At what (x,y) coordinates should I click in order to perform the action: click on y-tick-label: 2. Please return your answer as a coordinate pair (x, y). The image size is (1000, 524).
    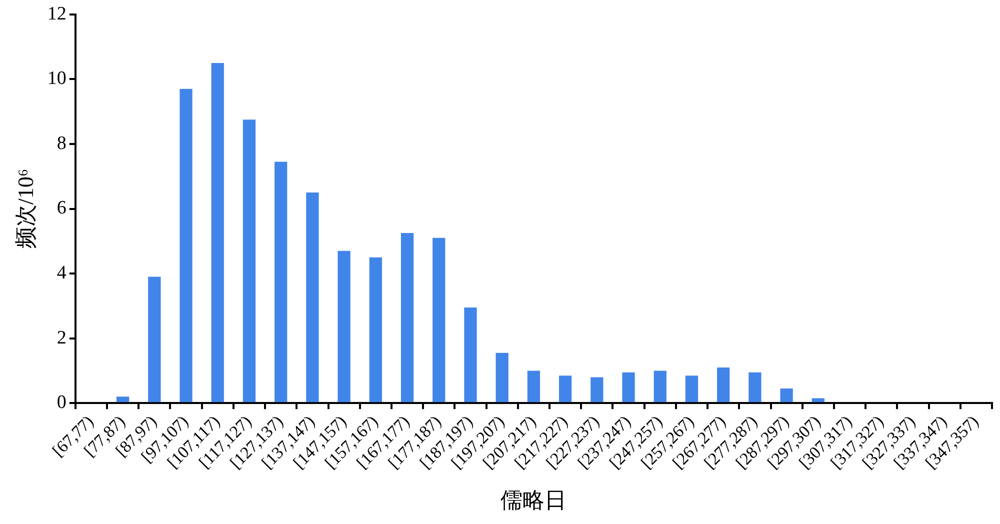
    Looking at the image, I should click on (61, 337).